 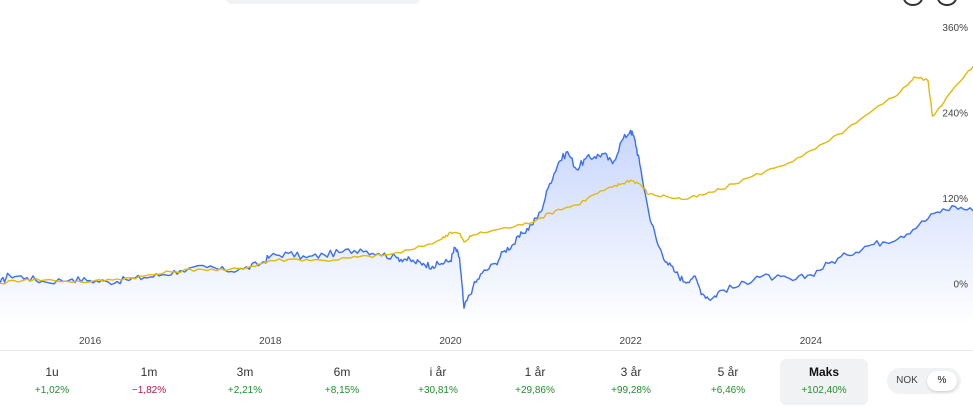 I want to click on period-change: +6,46%, so click(x=728, y=390).